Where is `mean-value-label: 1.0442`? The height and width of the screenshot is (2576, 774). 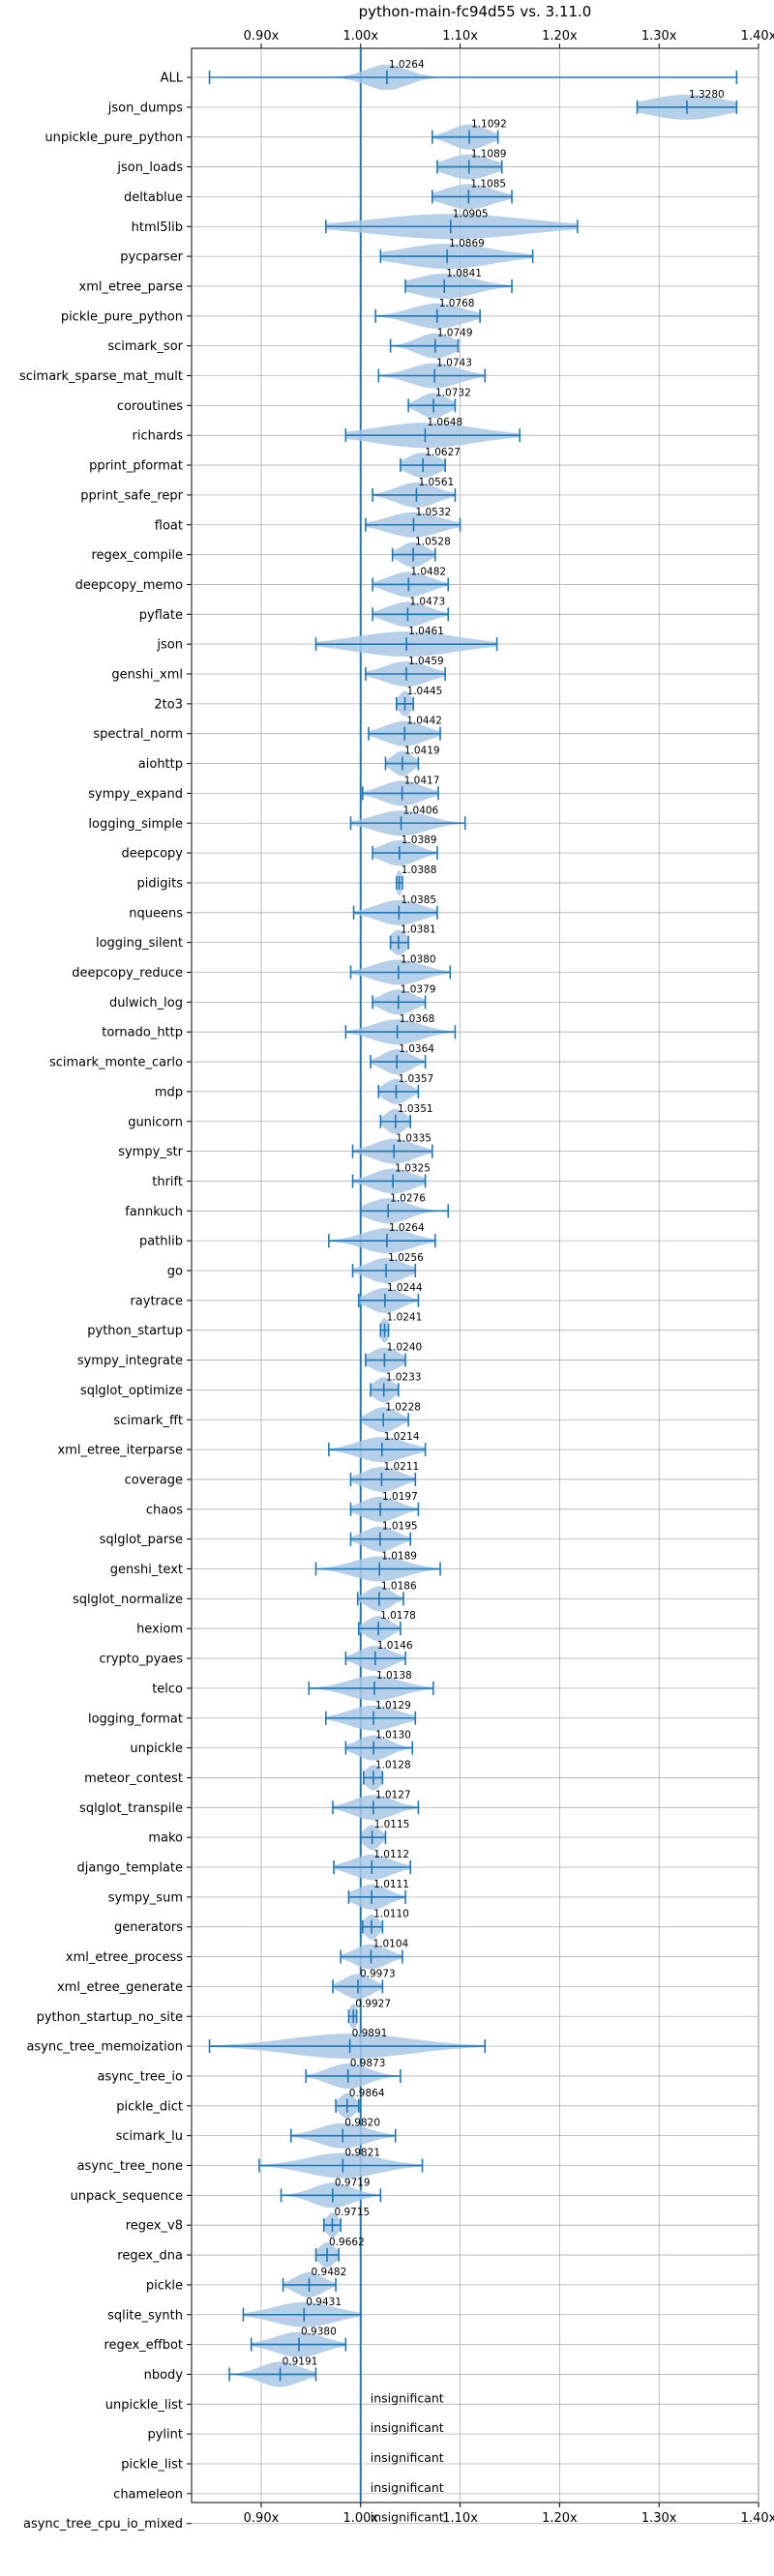
mean-value-label: 1.0442 is located at coordinates (424, 721).